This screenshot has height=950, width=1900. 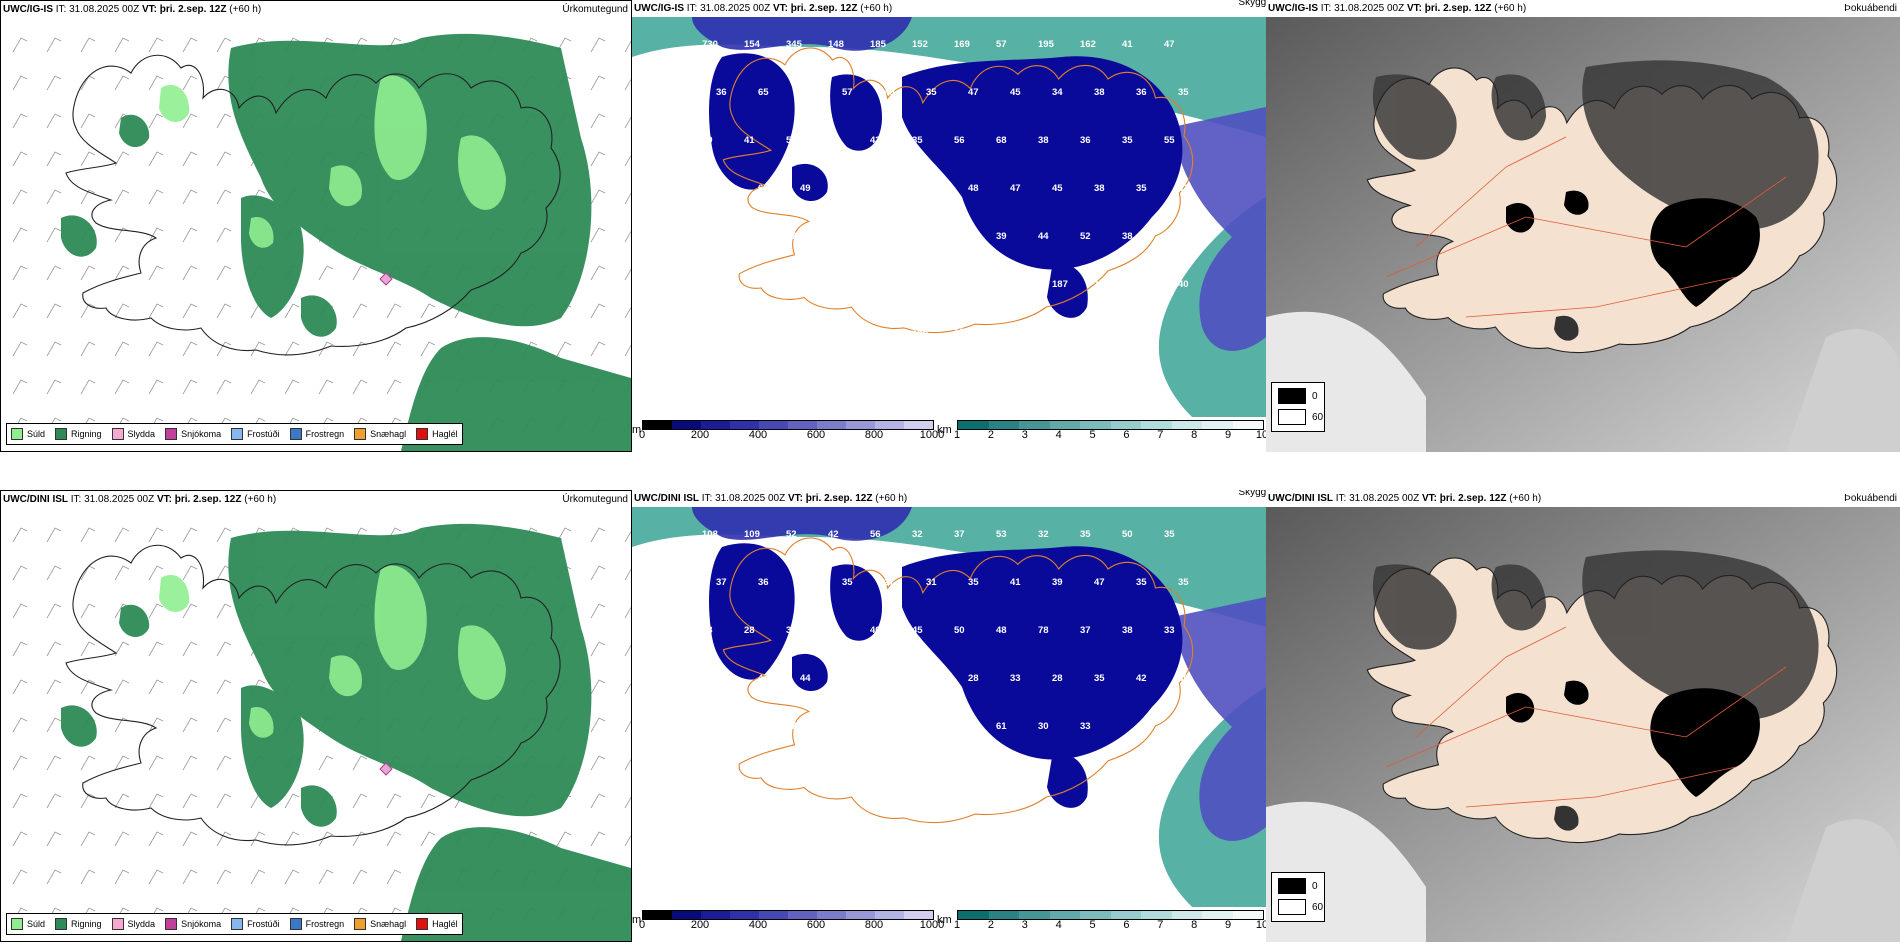 What do you see at coordinates (1015, 678) in the screenshot?
I see `visibility-value: 33` at bounding box center [1015, 678].